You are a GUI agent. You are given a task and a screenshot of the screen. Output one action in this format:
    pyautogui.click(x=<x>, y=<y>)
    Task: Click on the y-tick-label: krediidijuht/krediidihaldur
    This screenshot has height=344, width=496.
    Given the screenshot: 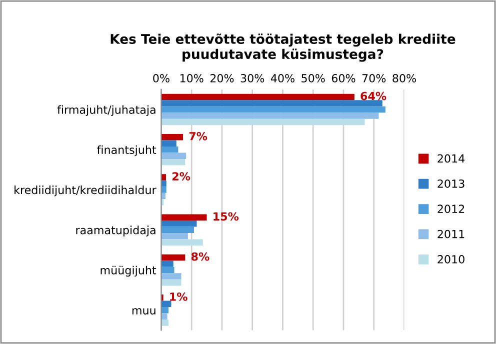 What is the action you would take?
    pyautogui.click(x=85, y=191)
    